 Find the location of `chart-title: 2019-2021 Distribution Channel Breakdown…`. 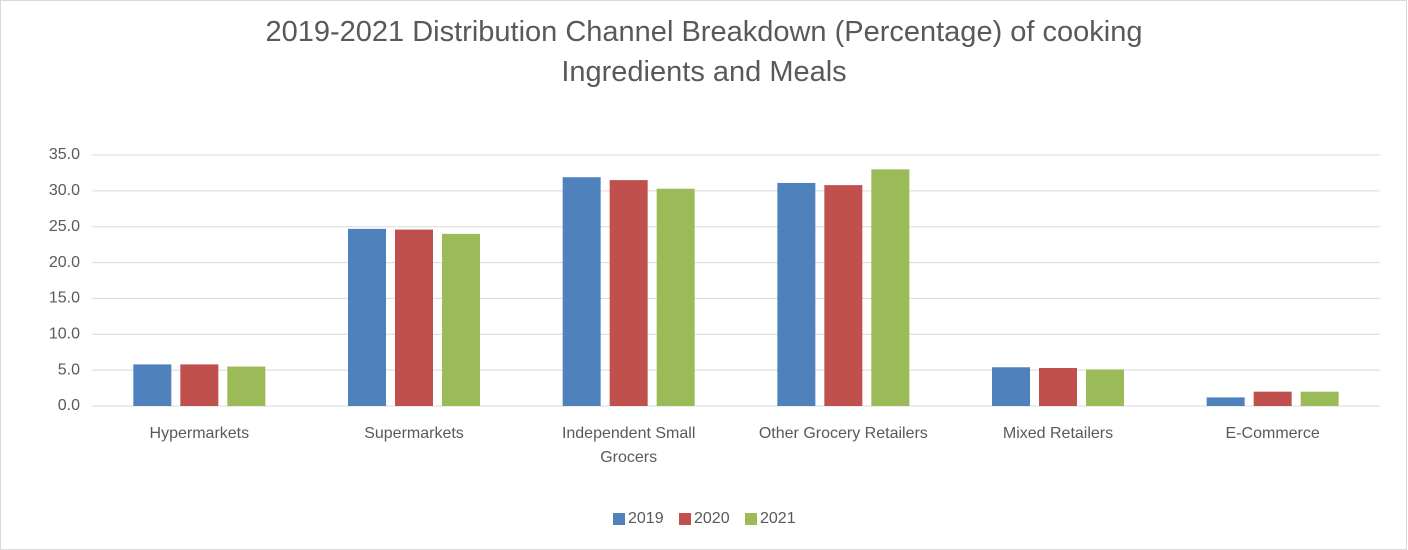

chart-title: 2019-2021 Distribution Channel Breakdown… is located at coordinates (704, 52).